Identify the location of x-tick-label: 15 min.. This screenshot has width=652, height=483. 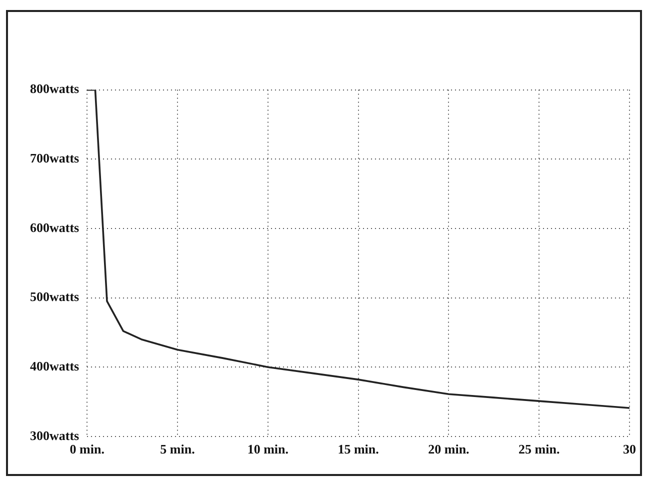
(358, 449).